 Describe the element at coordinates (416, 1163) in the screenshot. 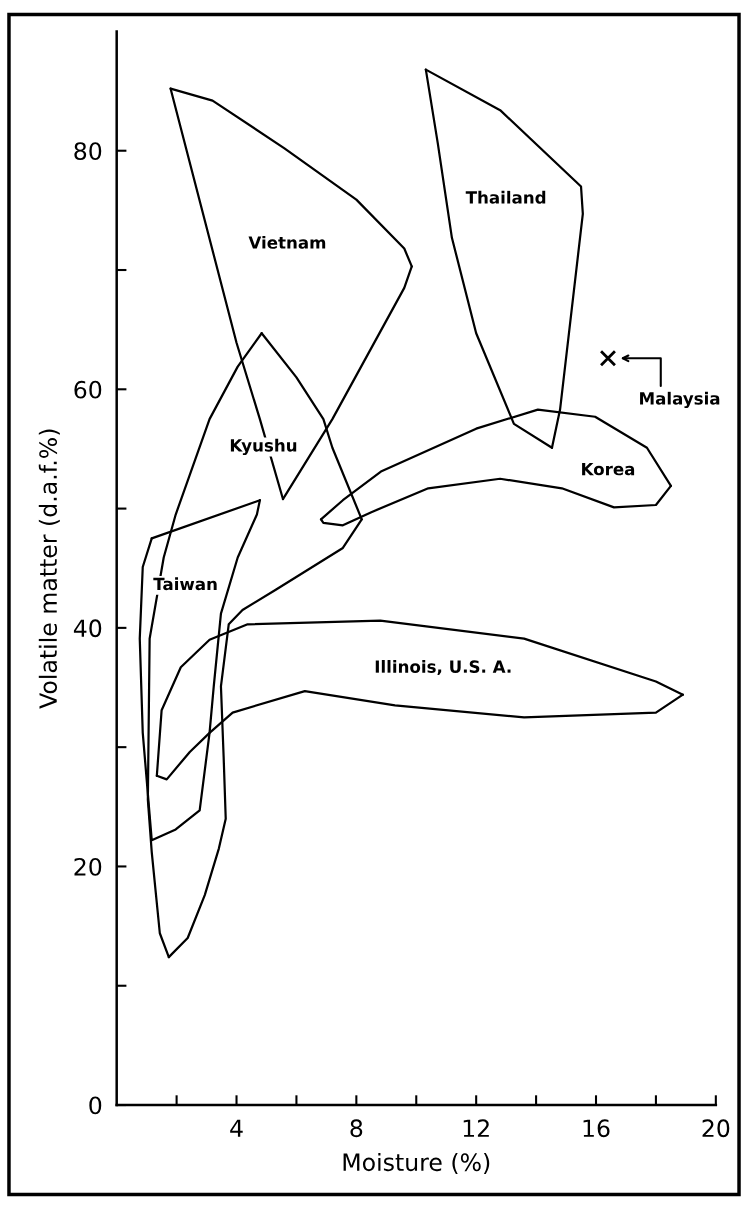

I see `x-axis-title: Moisture (%)` at that location.